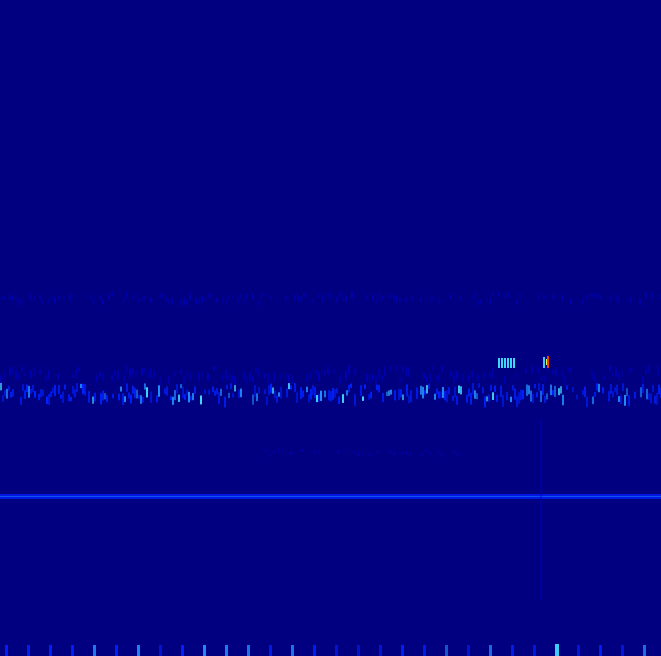  Describe the element at coordinates (548, 362) in the screenshot. I see `hot-burst` at that location.